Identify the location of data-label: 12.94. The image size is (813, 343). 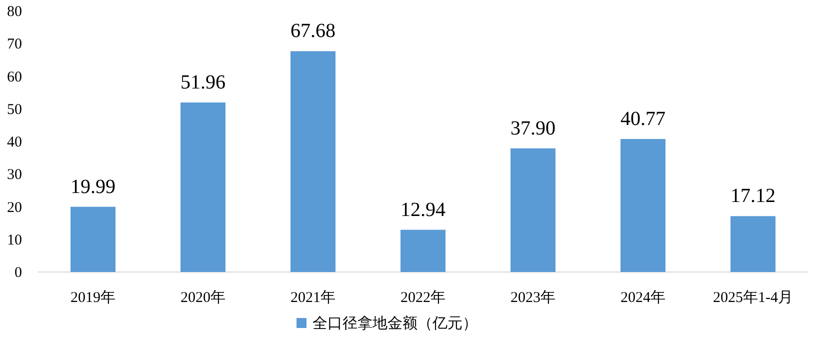
(423, 209).